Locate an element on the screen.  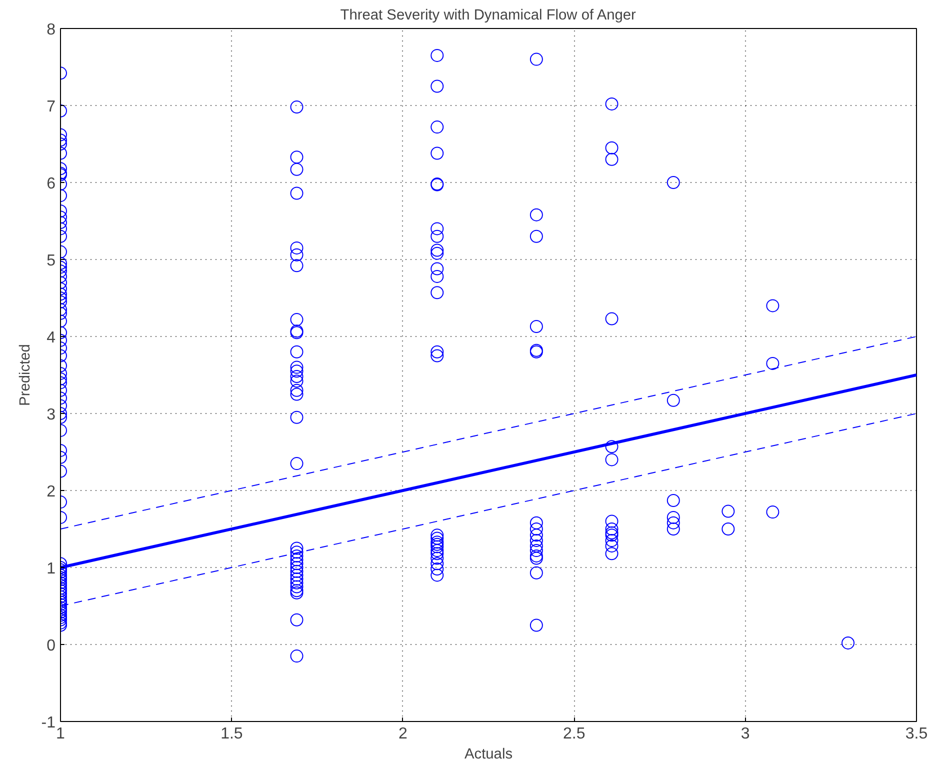
y-tick-label: 4 is located at coordinates (51, 338).